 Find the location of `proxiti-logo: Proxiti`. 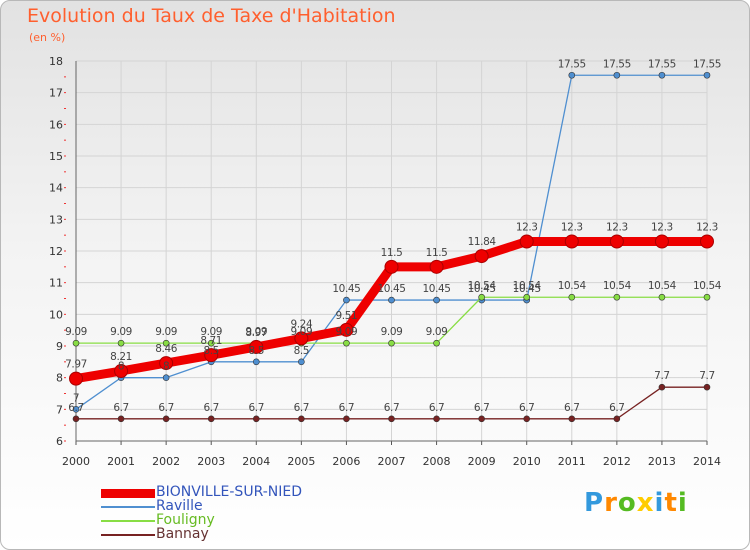

proxiti-logo: Proxiti is located at coordinates (636, 503).